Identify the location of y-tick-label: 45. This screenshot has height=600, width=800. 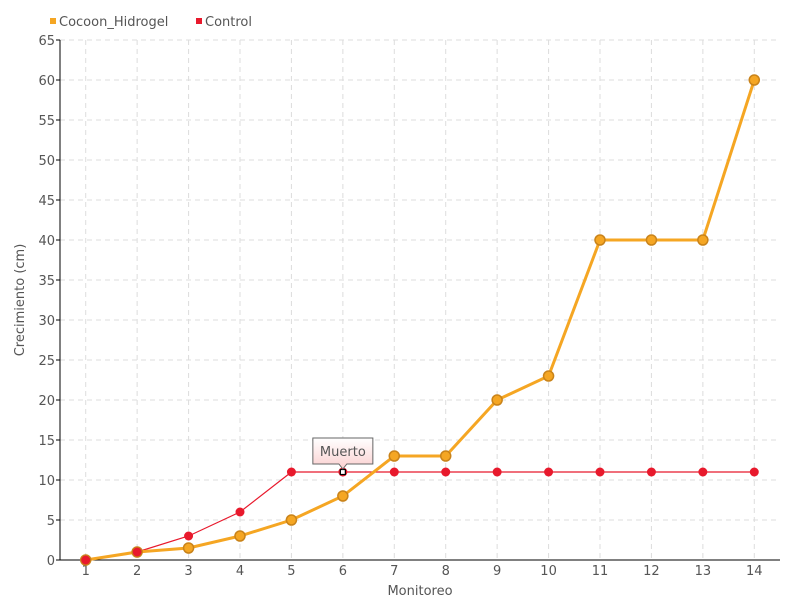
(46, 201).